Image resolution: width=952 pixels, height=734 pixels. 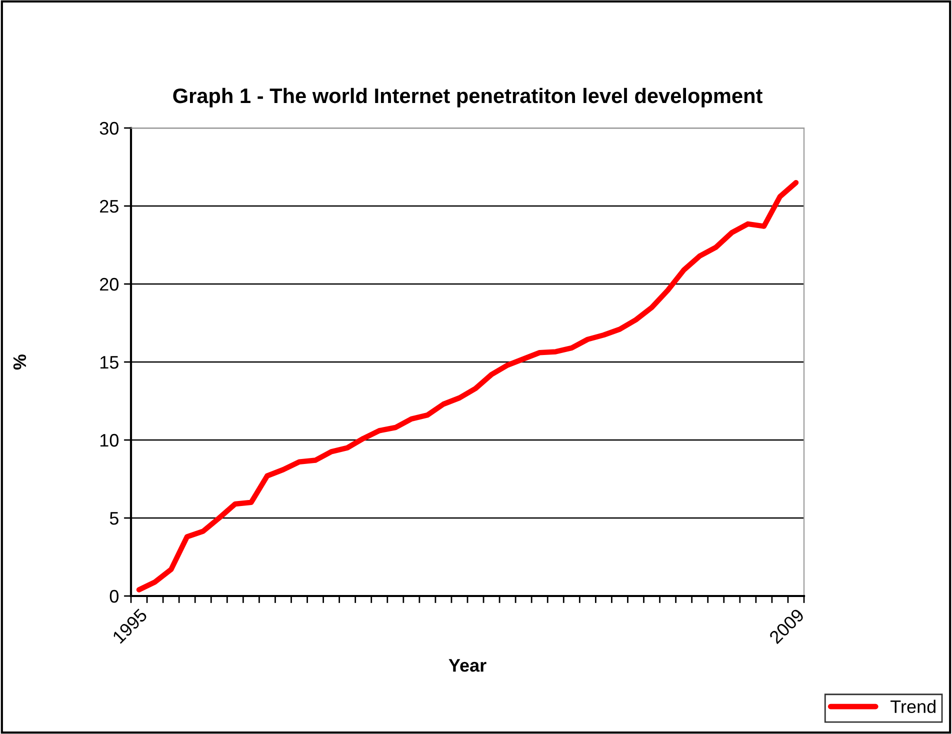 I want to click on y-tick-label: 15, so click(x=109, y=362).